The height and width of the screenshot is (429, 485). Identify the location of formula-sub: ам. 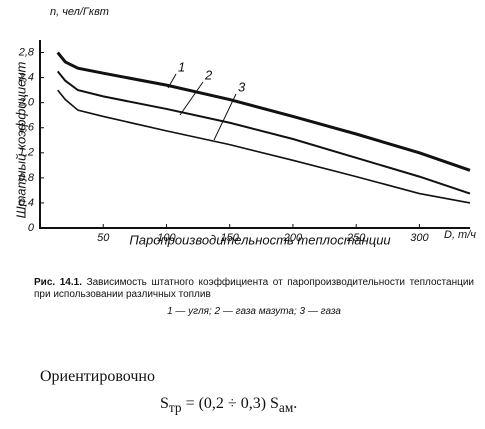
(286, 408).